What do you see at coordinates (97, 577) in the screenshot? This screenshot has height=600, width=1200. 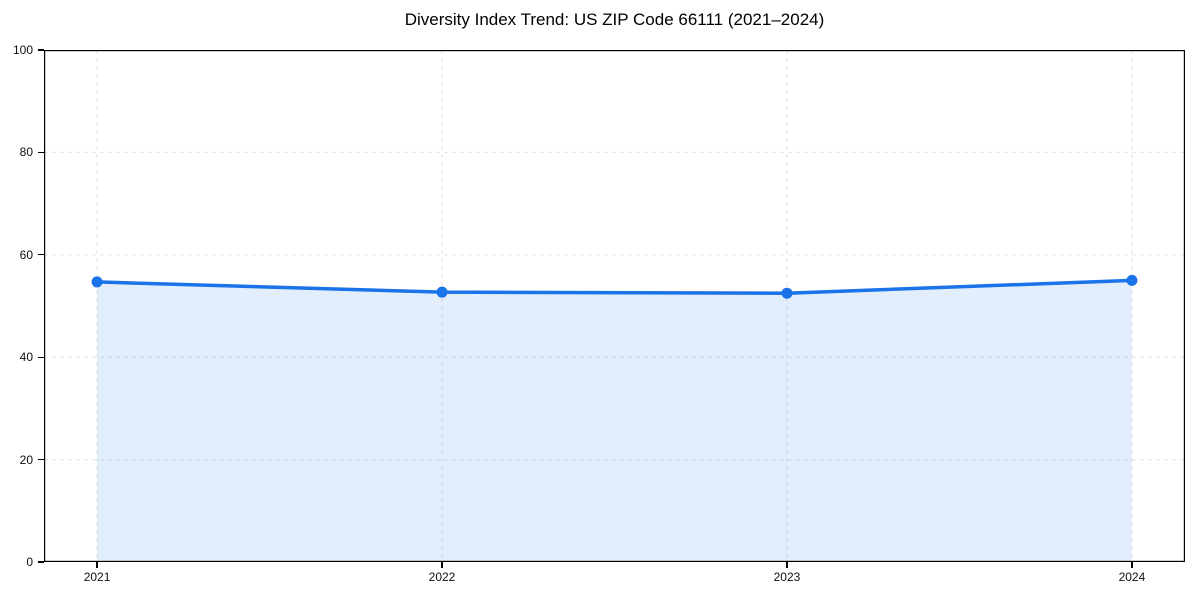 I see `x-tick-label: 2021` at bounding box center [97, 577].